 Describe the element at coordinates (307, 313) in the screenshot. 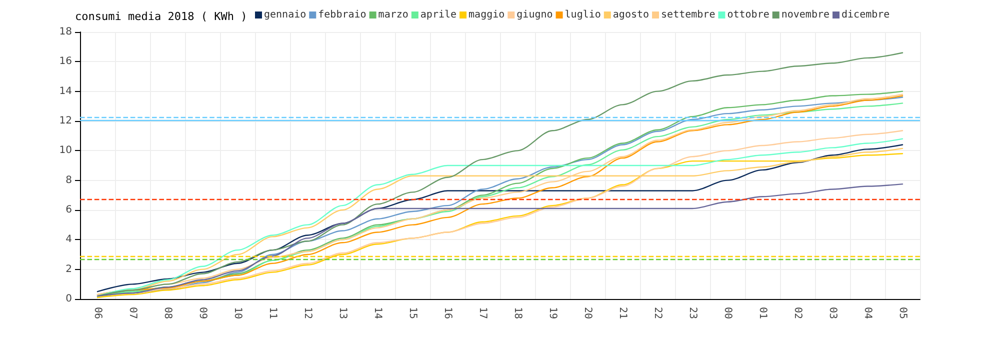

I see `x-tick-label: 12` at that location.